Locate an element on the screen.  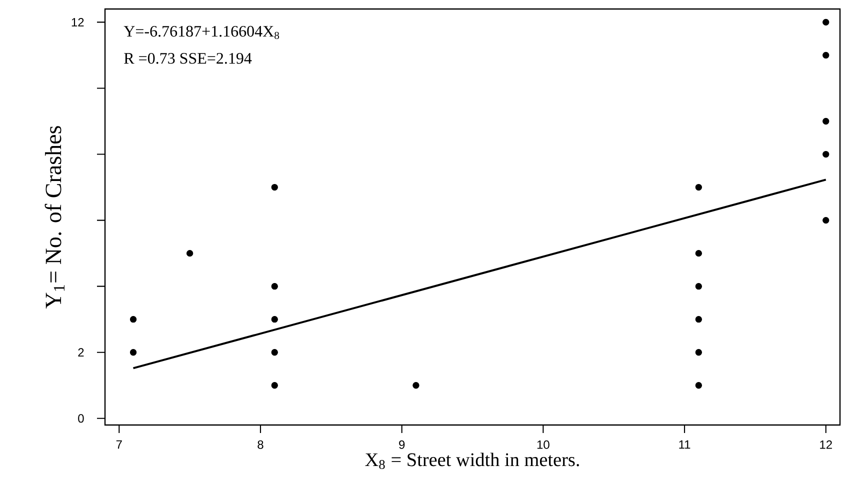
y-axis-title: Y$_{1}$= No. of Crashes is located at coordinates (54, 217).